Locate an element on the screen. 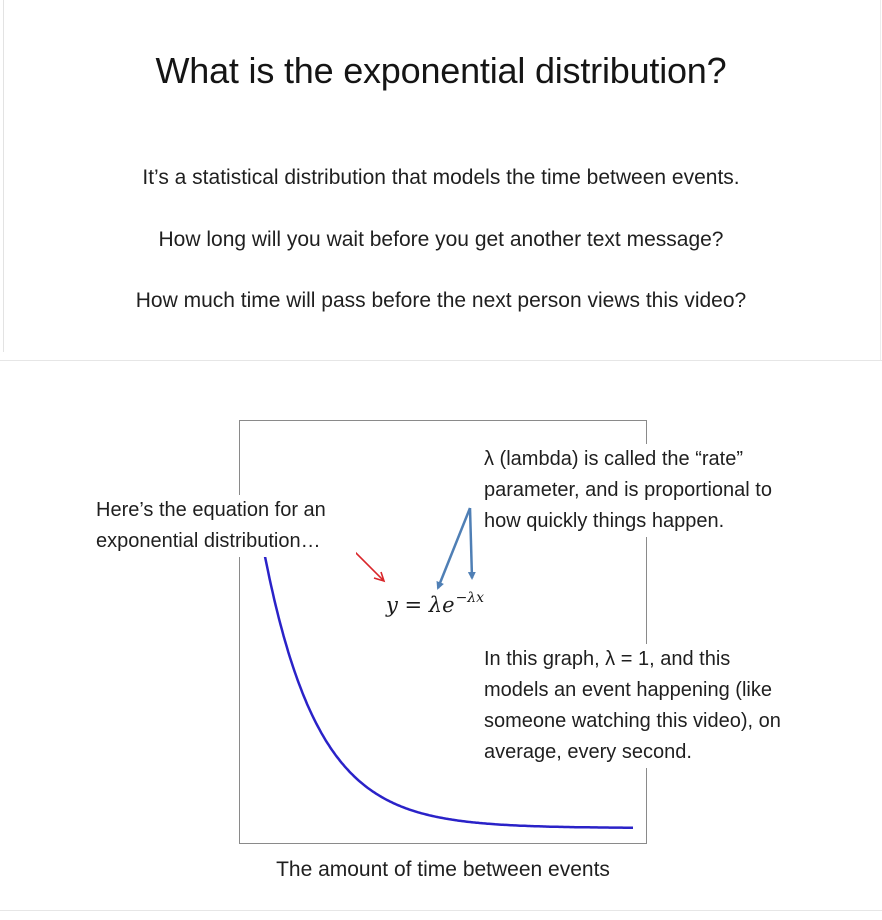 The width and height of the screenshot is (882, 920). pdf-equation: y = λe−λx is located at coordinates (435, 603).